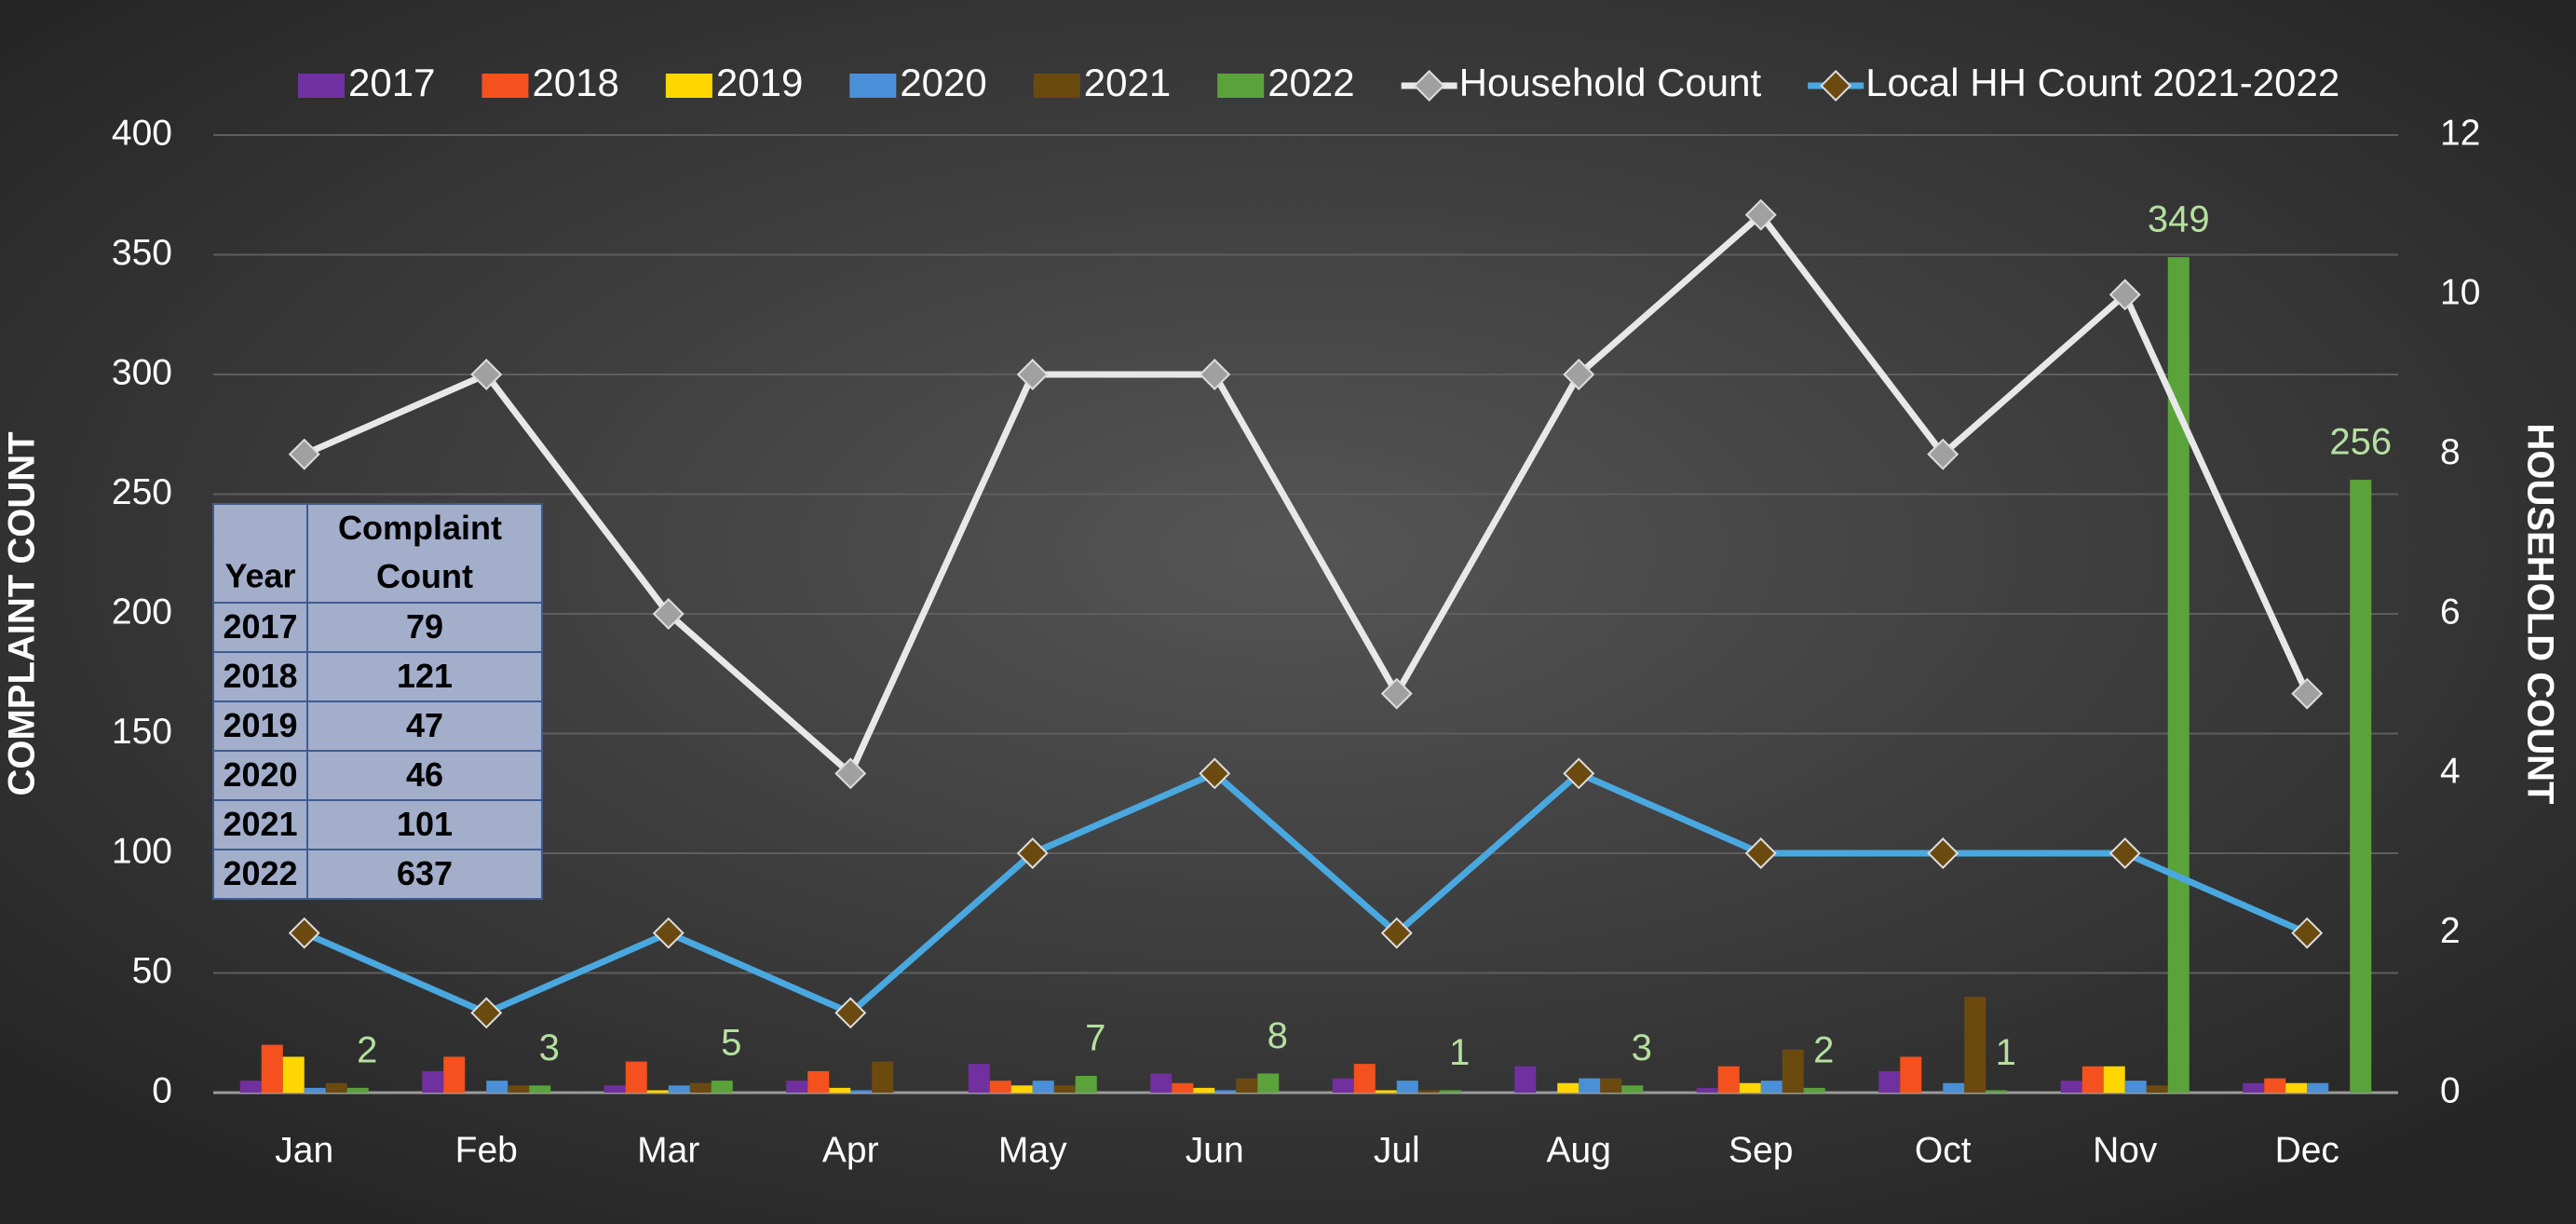  I want to click on data-label: 1, so click(1459, 1052).